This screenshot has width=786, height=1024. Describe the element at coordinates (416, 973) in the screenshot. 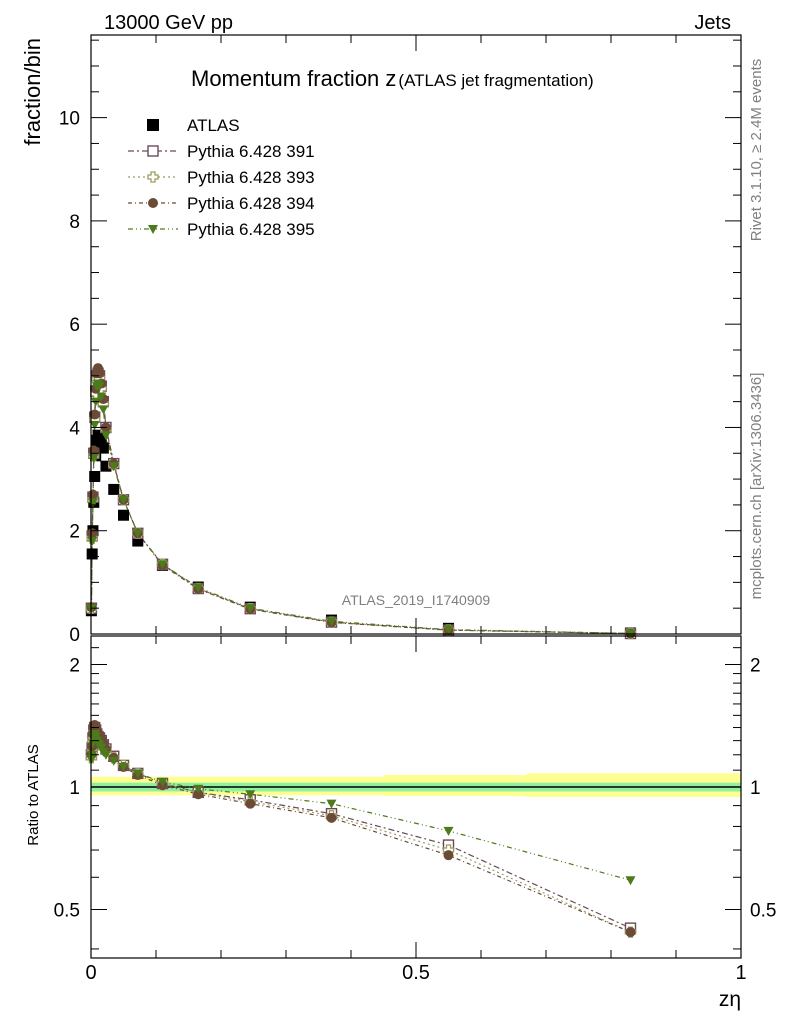

I see `x-tick-label: 0.5` at that location.